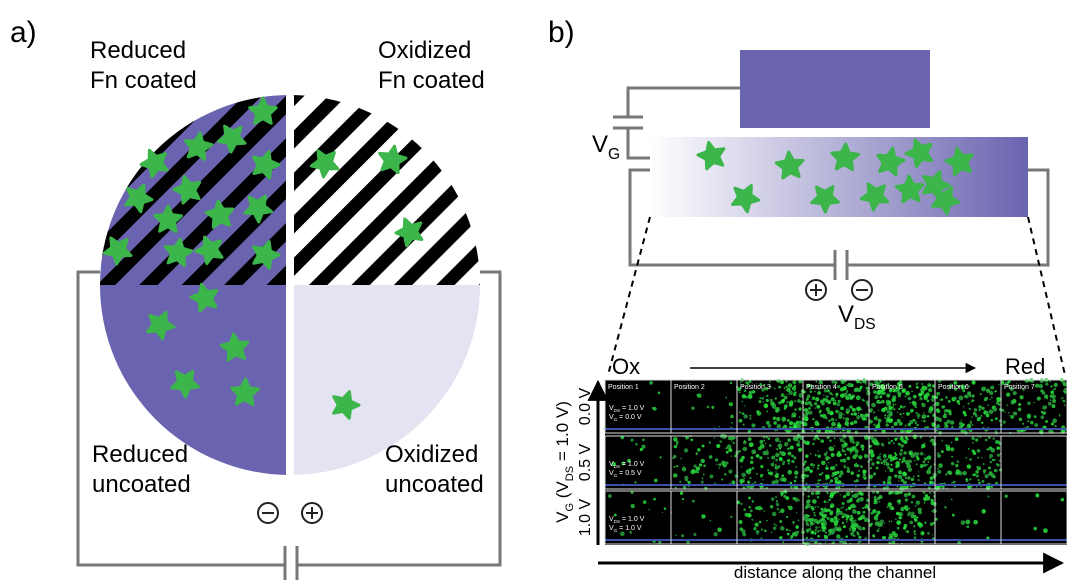  What do you see at coordinates (627, 520) in the screenshot?
I see `cell-note: VDS = 1.0 V` at bounding box center [627, 520].